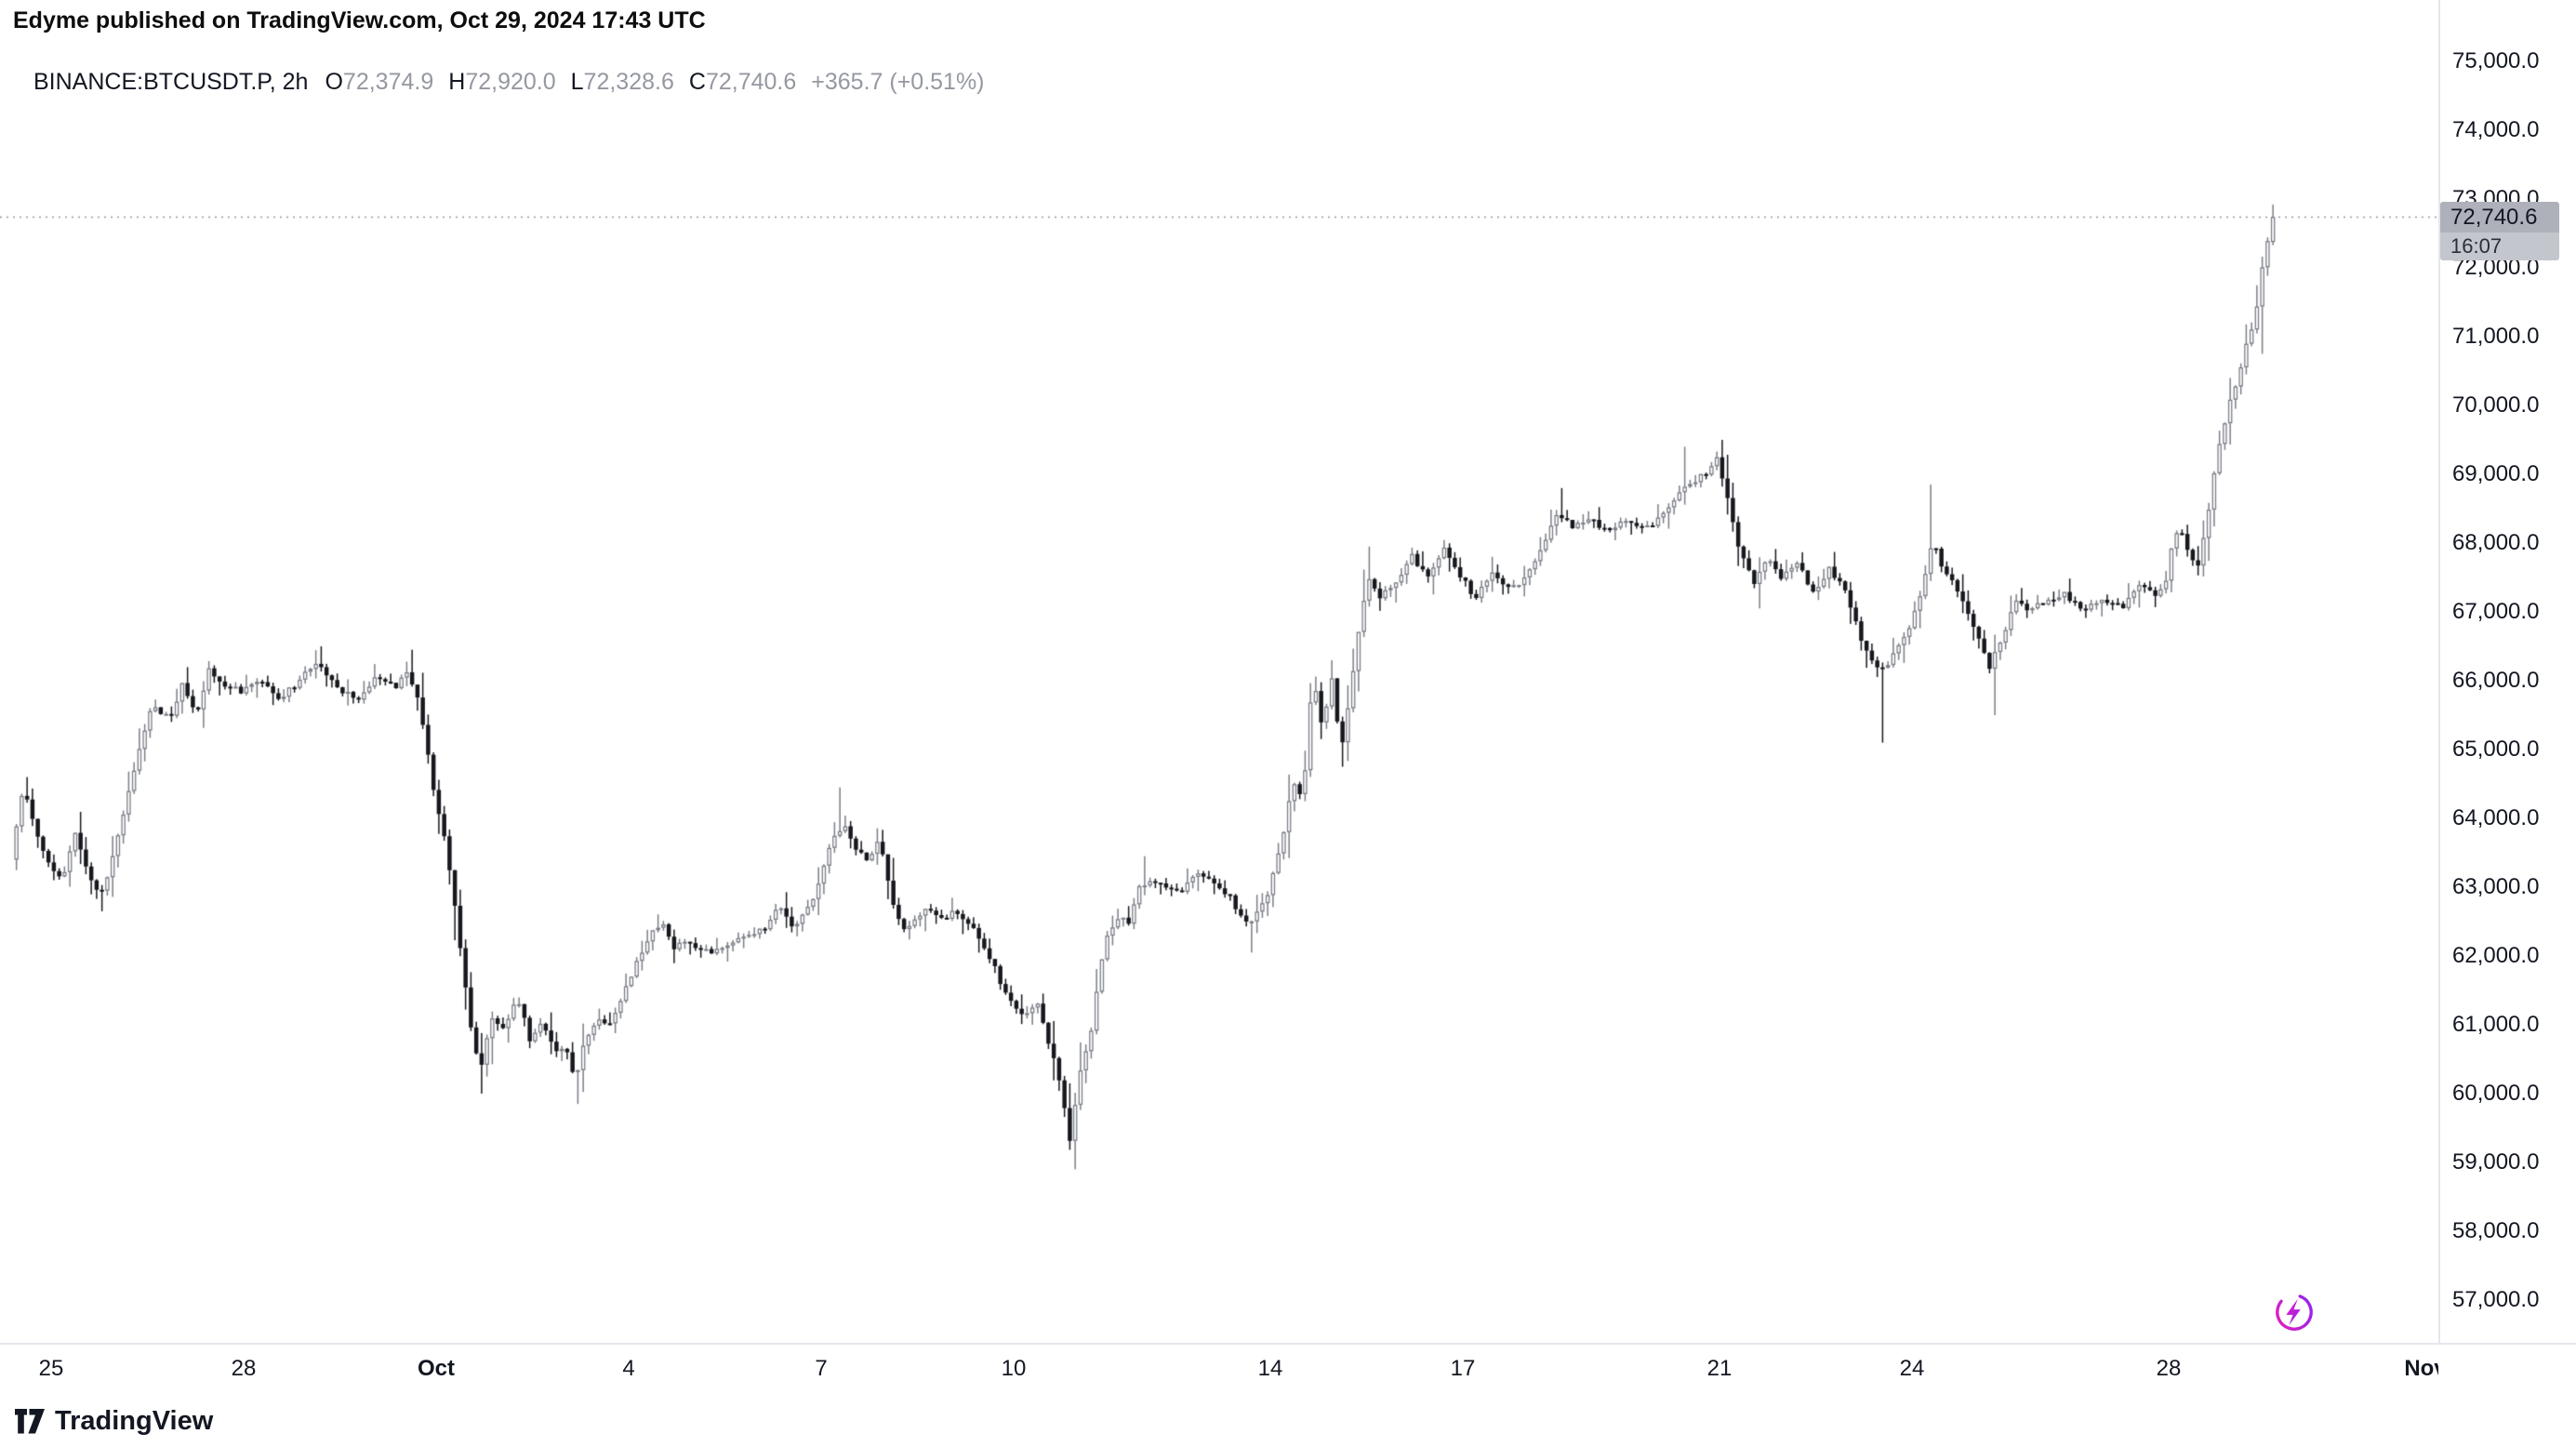 The height and width of the screenshot is (1447, 2576). What do you see at coordinates (2496, 681) in the screenshot?
I see `price-tick-label: 66,000.0` at bounding box center [2496, 681].